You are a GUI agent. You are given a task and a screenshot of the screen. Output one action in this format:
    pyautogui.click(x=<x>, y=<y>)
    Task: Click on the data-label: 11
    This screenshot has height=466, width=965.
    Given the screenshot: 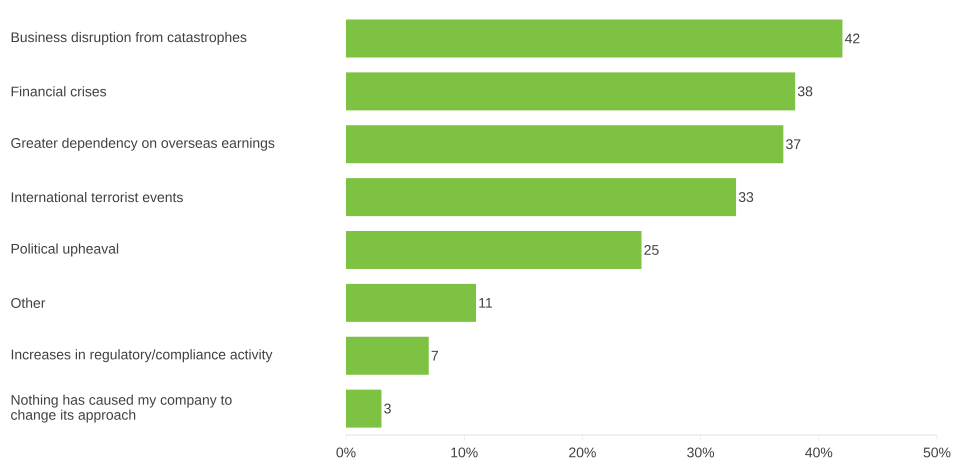 What is the action you would take?
    pyautogui.click(x=485, y=303)
    